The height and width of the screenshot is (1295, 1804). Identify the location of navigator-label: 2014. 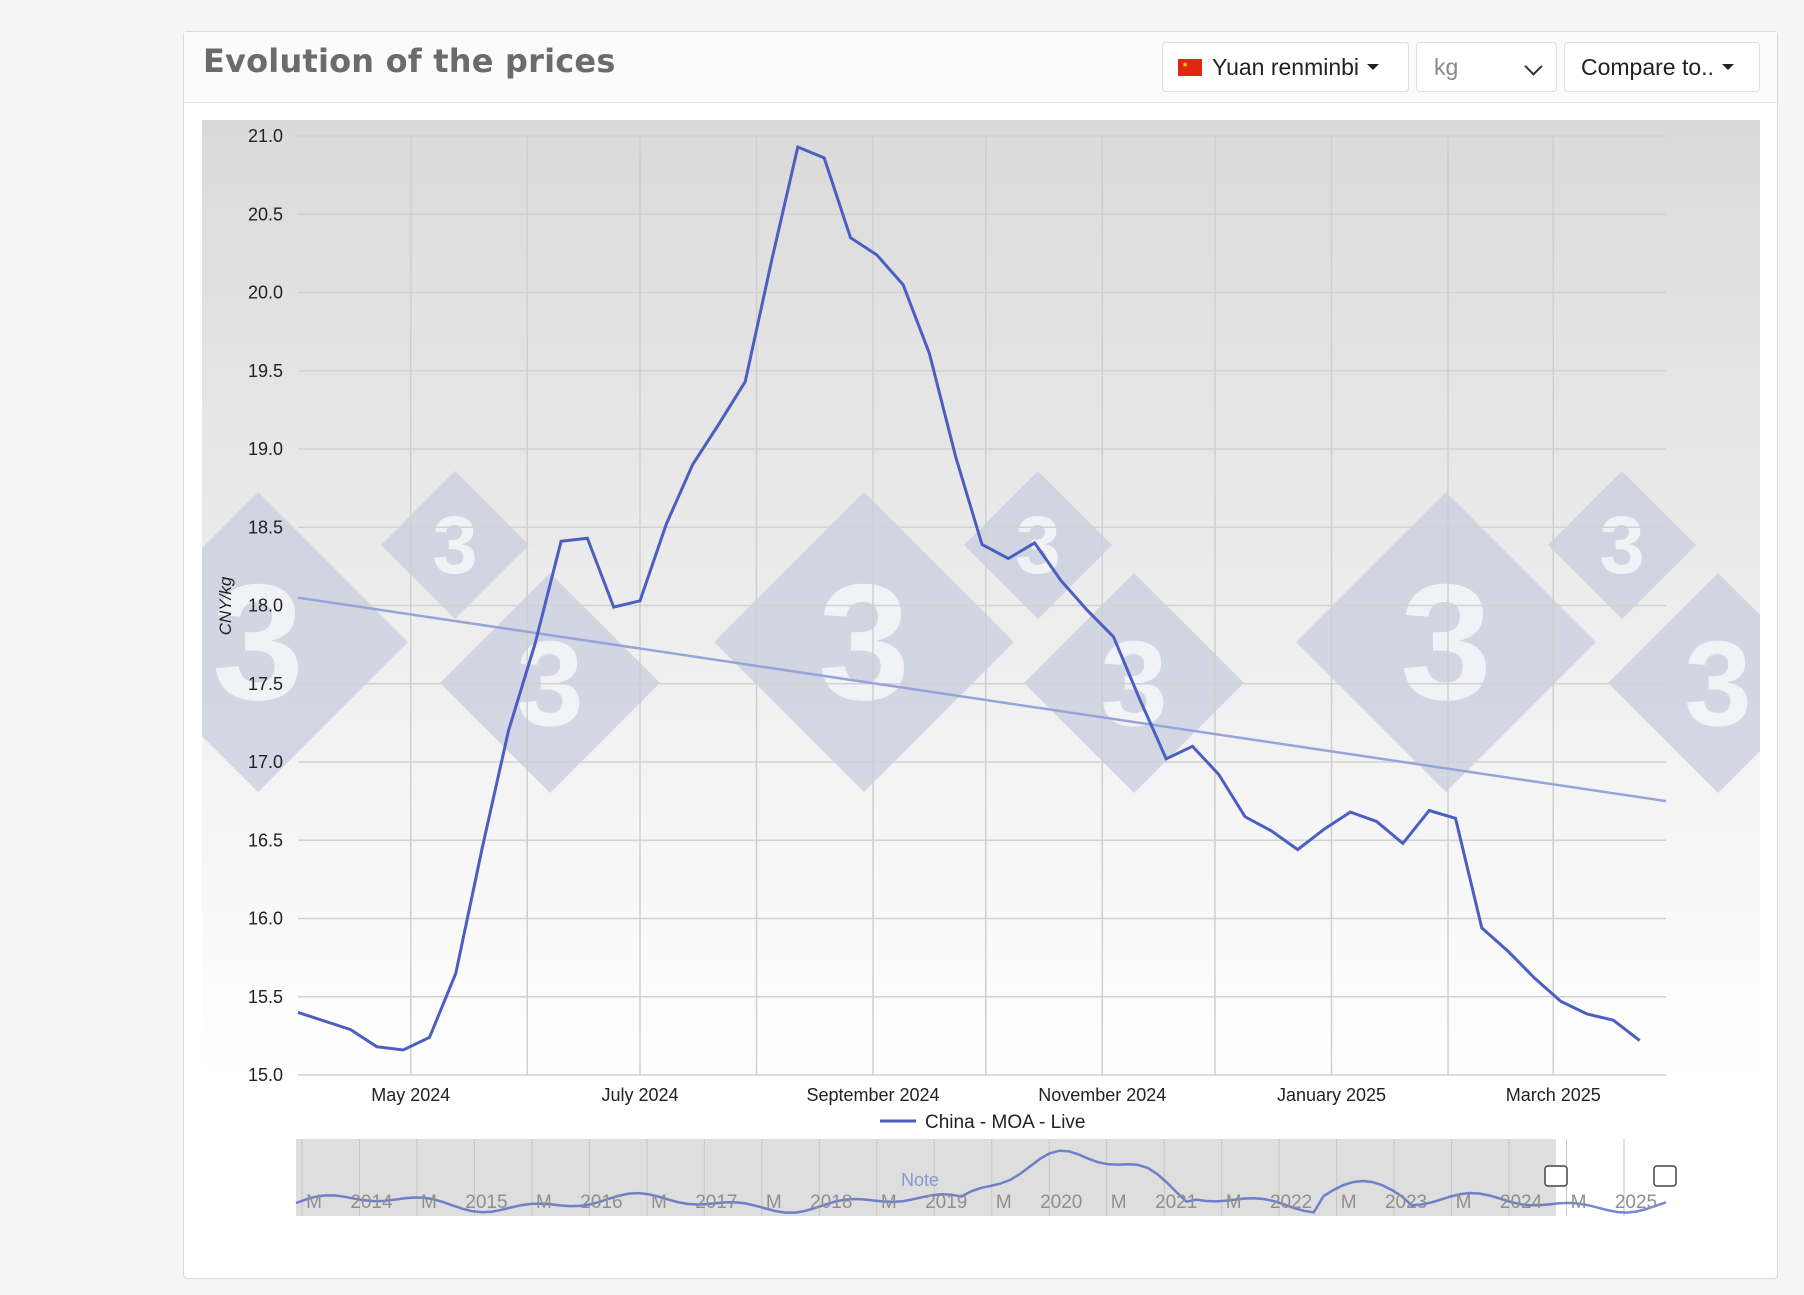
(371, 1202).